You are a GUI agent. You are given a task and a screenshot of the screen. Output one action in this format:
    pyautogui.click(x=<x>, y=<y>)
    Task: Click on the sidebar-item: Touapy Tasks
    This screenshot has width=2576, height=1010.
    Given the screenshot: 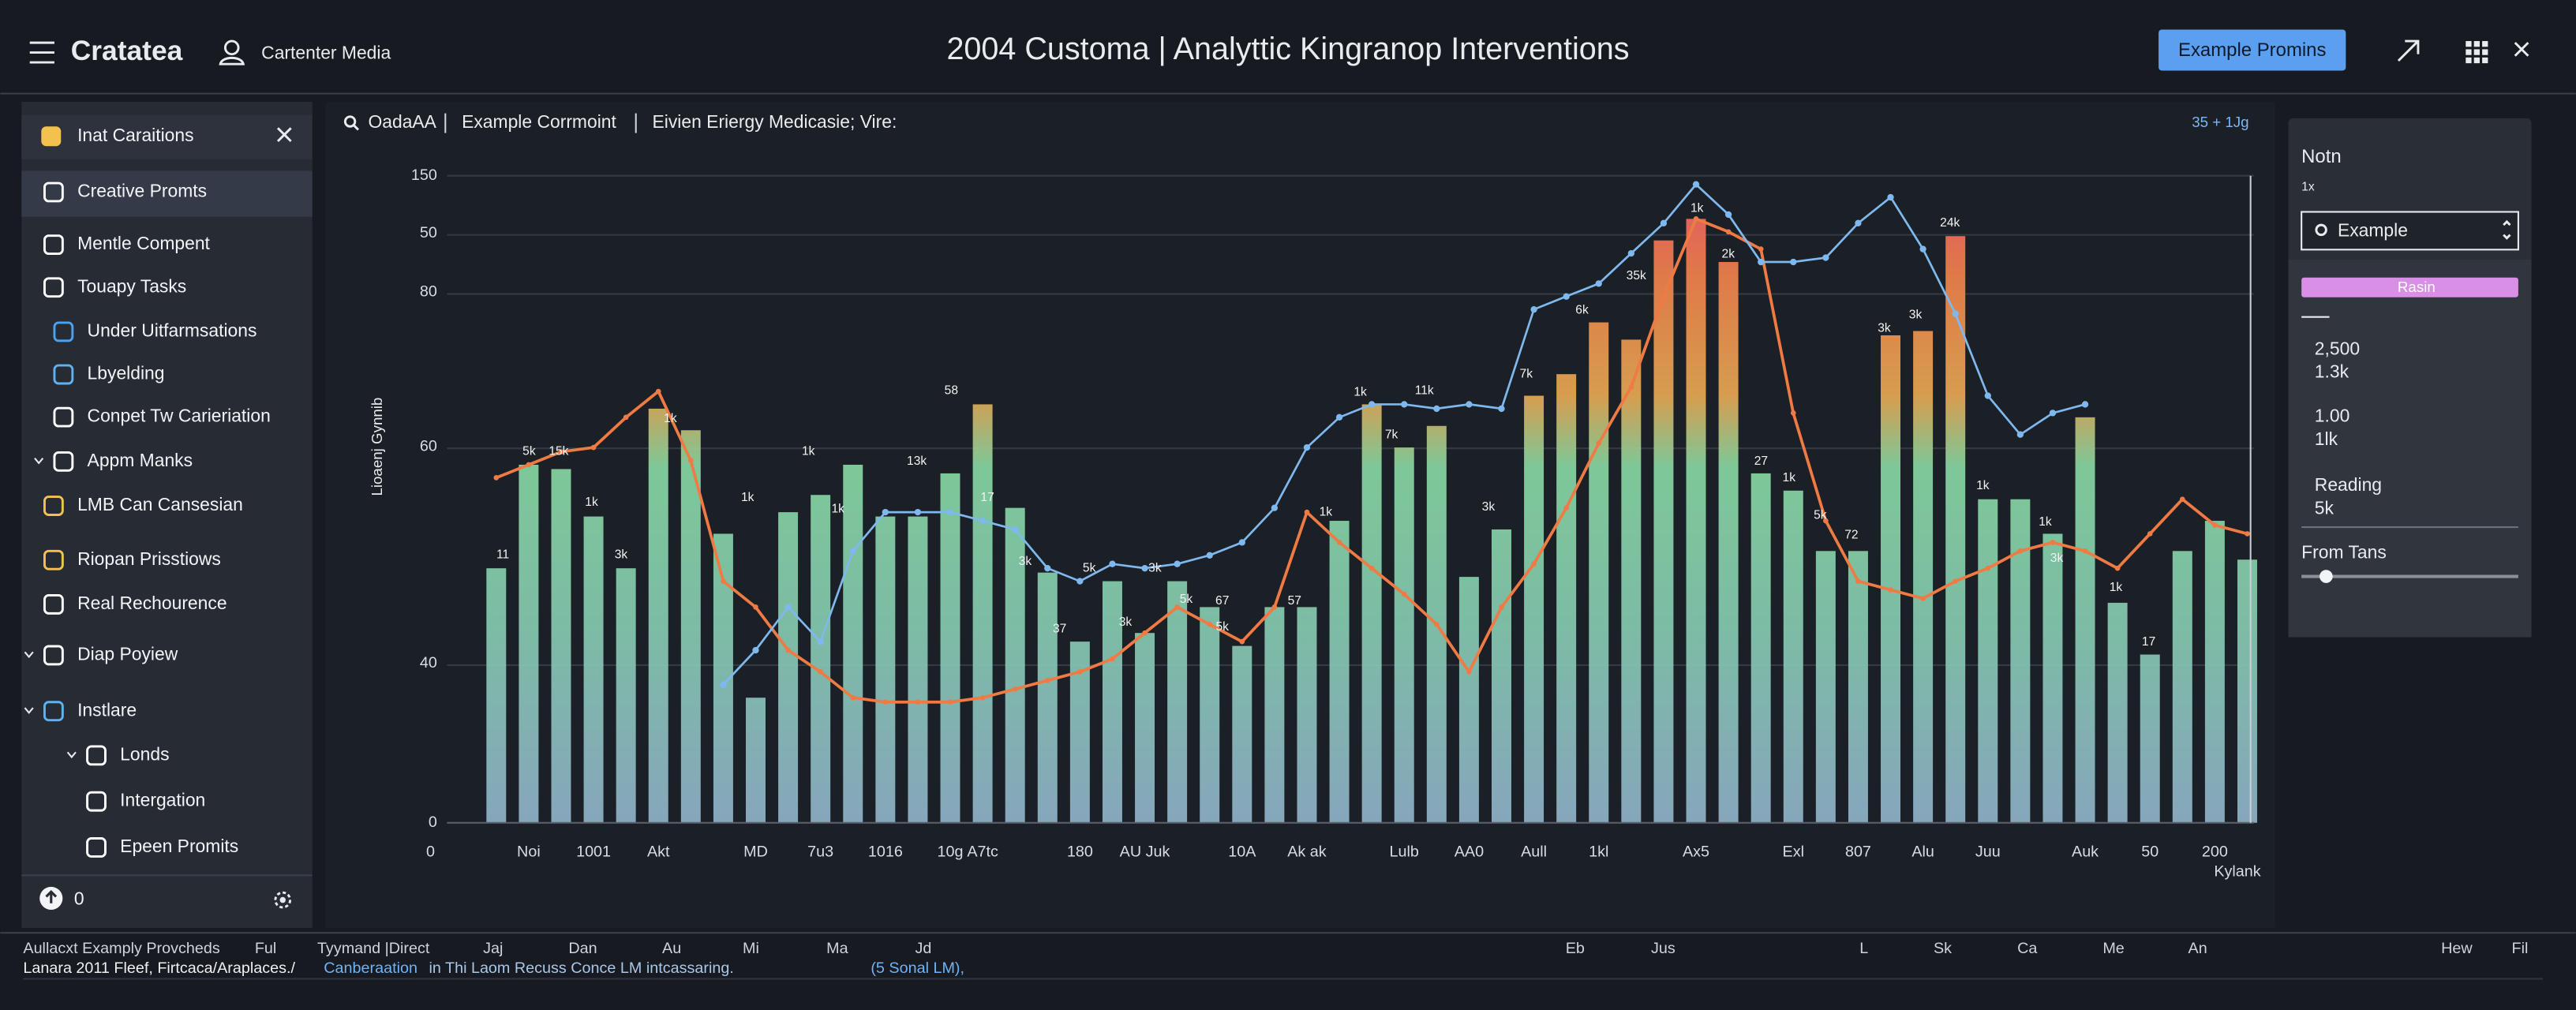 What is the action you would take?
    pyautogui.click(x=114, y=286)
    